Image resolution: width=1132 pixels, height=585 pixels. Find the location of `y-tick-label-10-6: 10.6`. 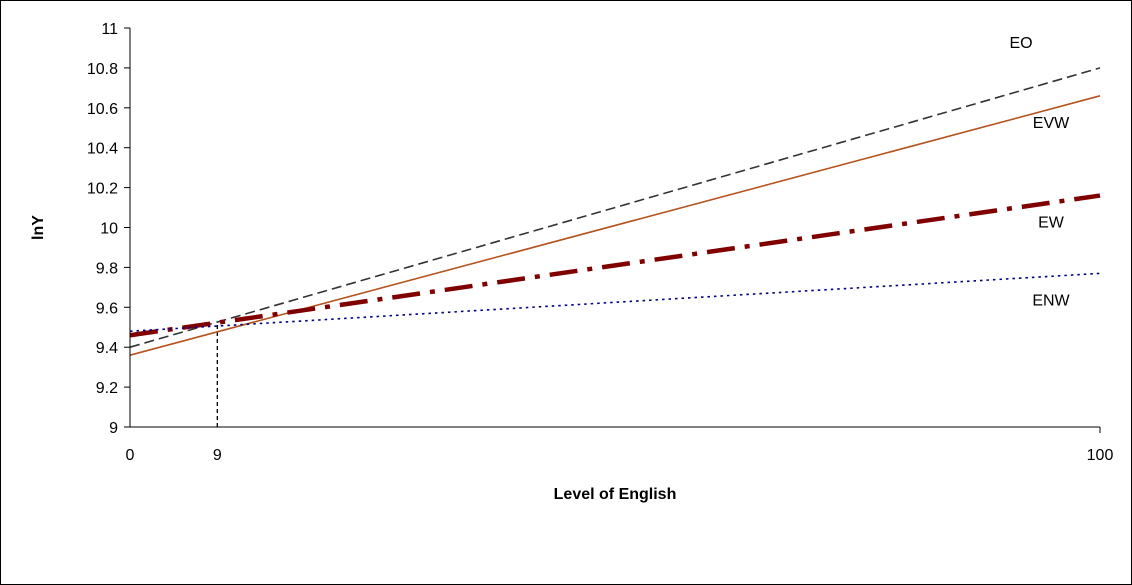

y-tick-label-10-6: 10.6 is located at coordinates (102, 109).